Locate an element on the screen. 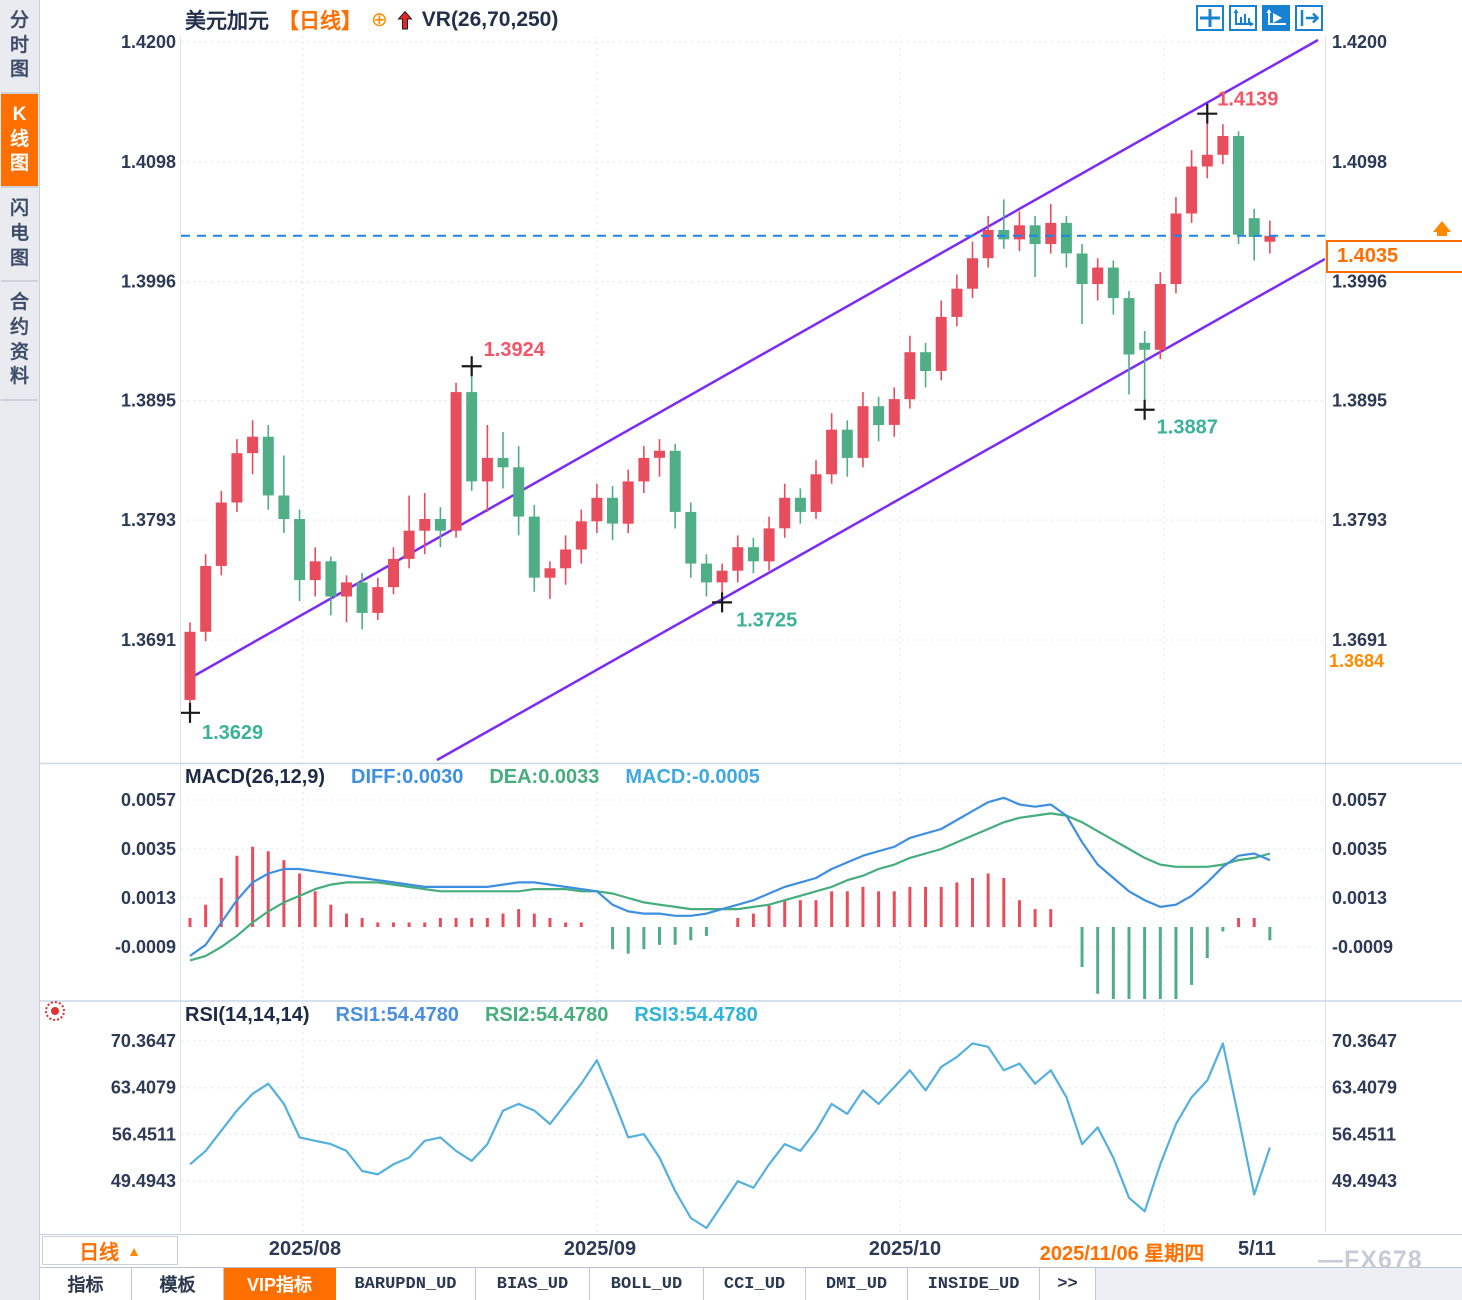 The height and width of the screenshot is (1300, 1462). tab-cci-ud: CCI_UD is located at coordinates (755, 1284).